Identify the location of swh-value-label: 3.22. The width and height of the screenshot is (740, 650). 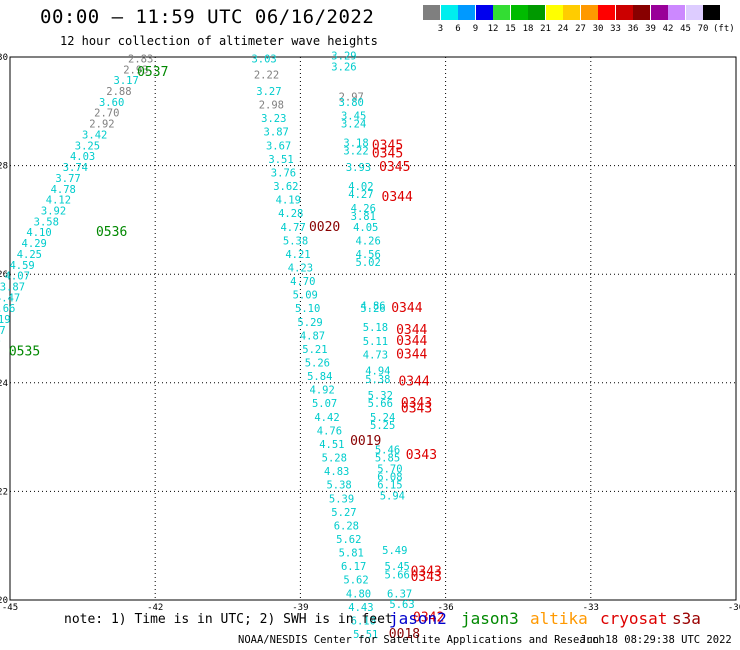
(355, 152).